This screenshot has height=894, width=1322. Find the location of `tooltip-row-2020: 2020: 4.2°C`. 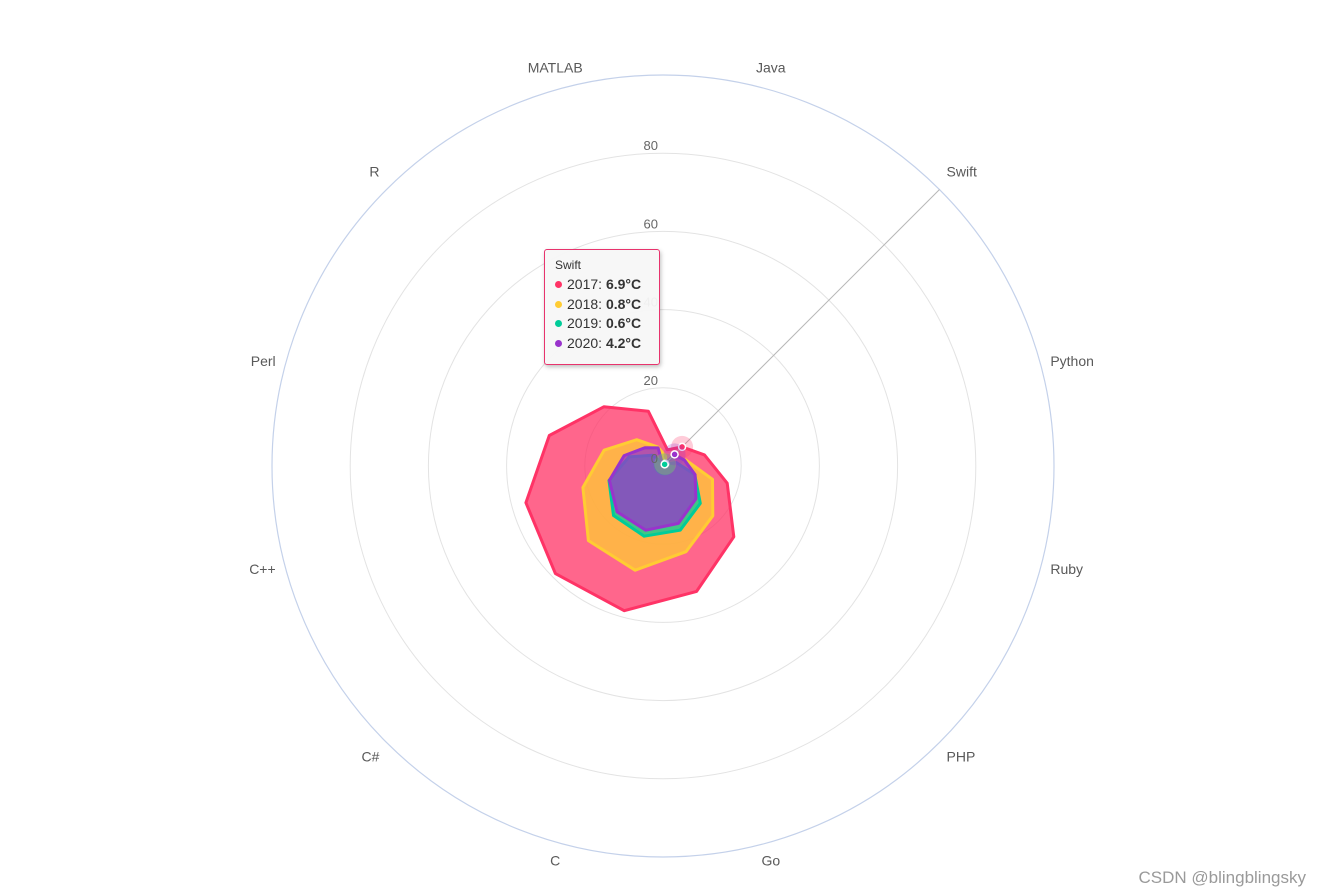

tooltip-row-2020: 2020: 4.2°C is located at coordinates (602, 344).